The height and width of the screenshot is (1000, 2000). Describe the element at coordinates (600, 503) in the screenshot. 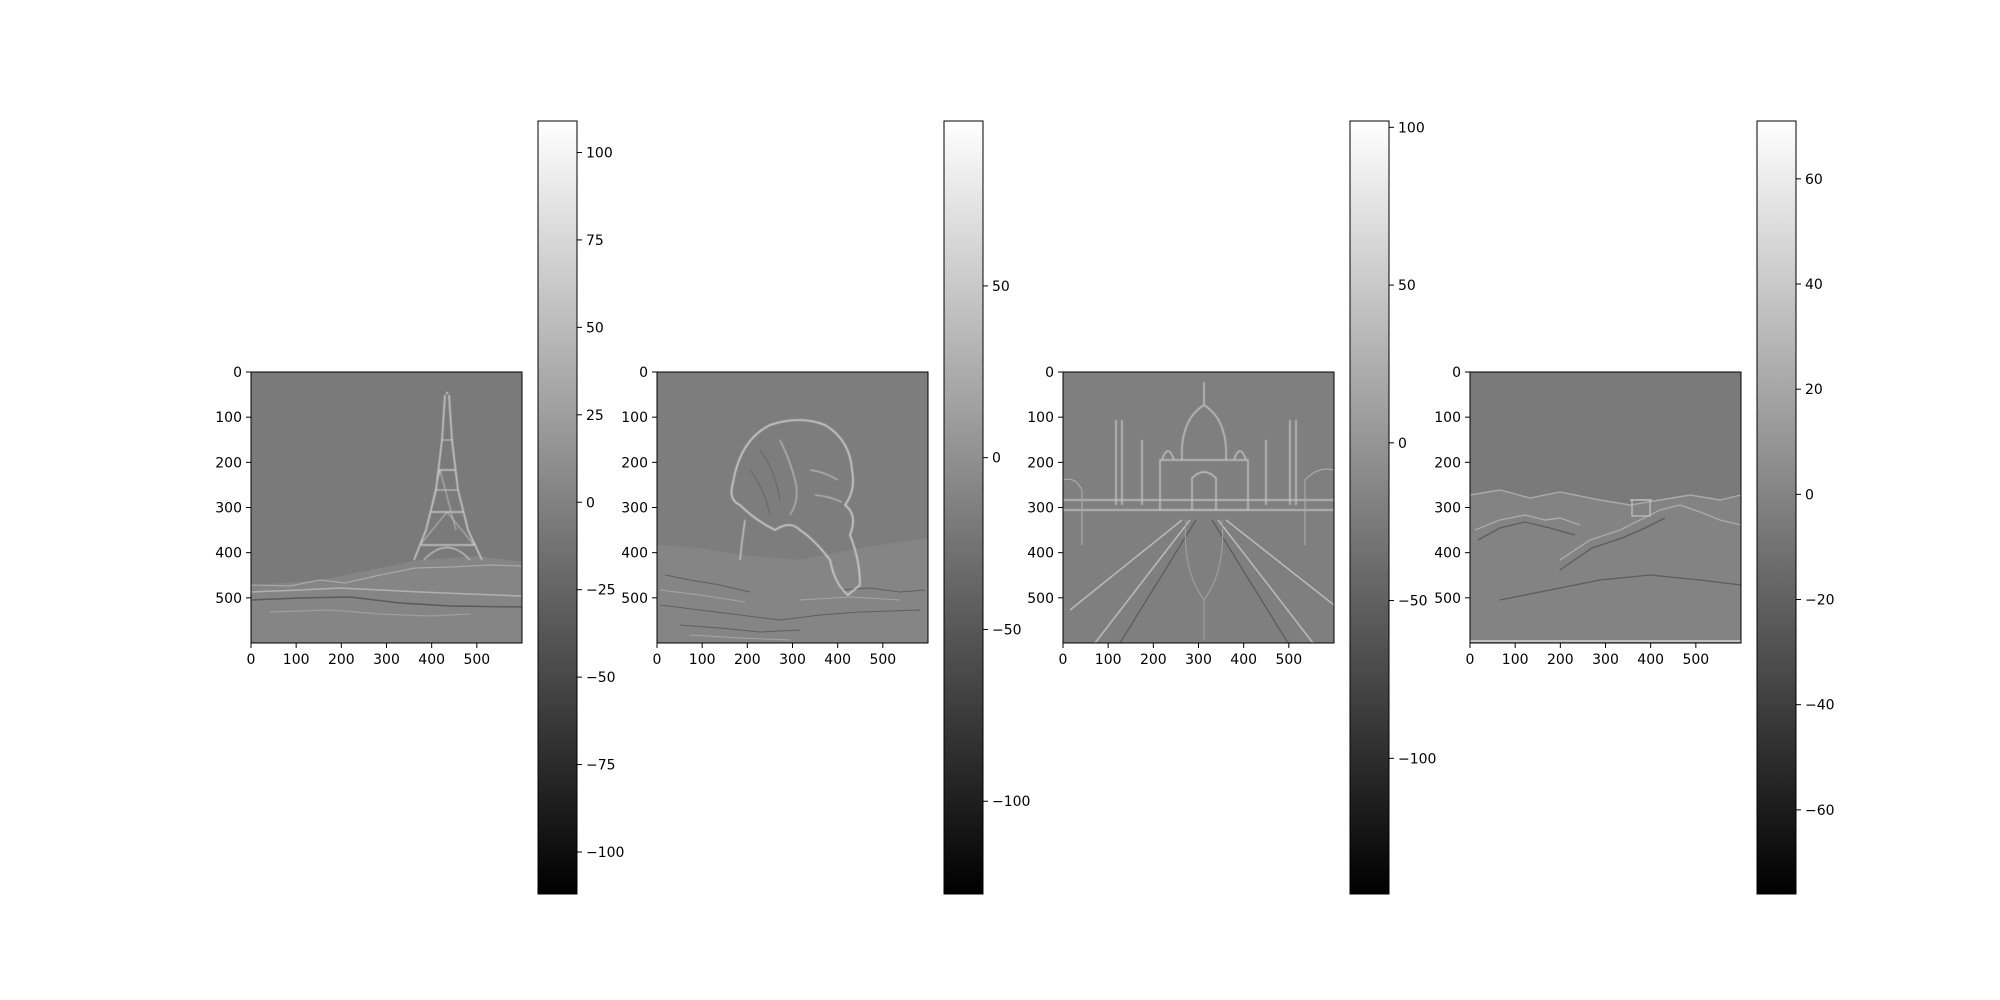

I see `colorbar-ticks: 100 75 50 25 0 −25 −50 −75 −100` at that location.